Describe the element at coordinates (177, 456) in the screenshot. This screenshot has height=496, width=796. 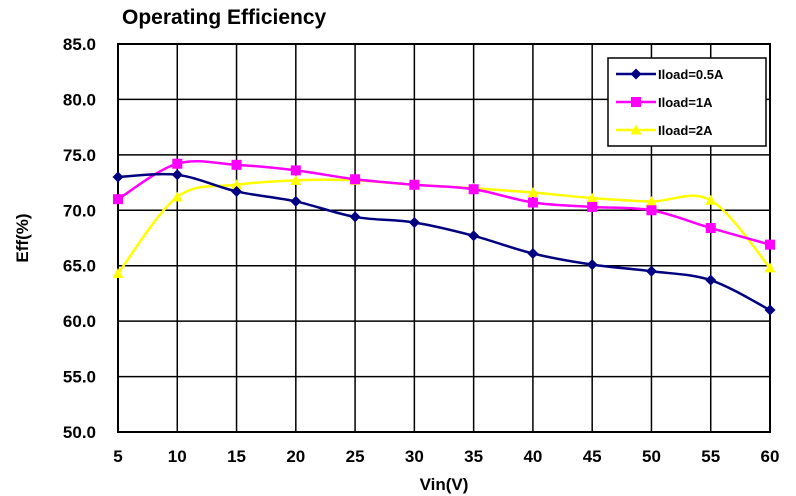
I see `x-tick-label: 10` at that location.